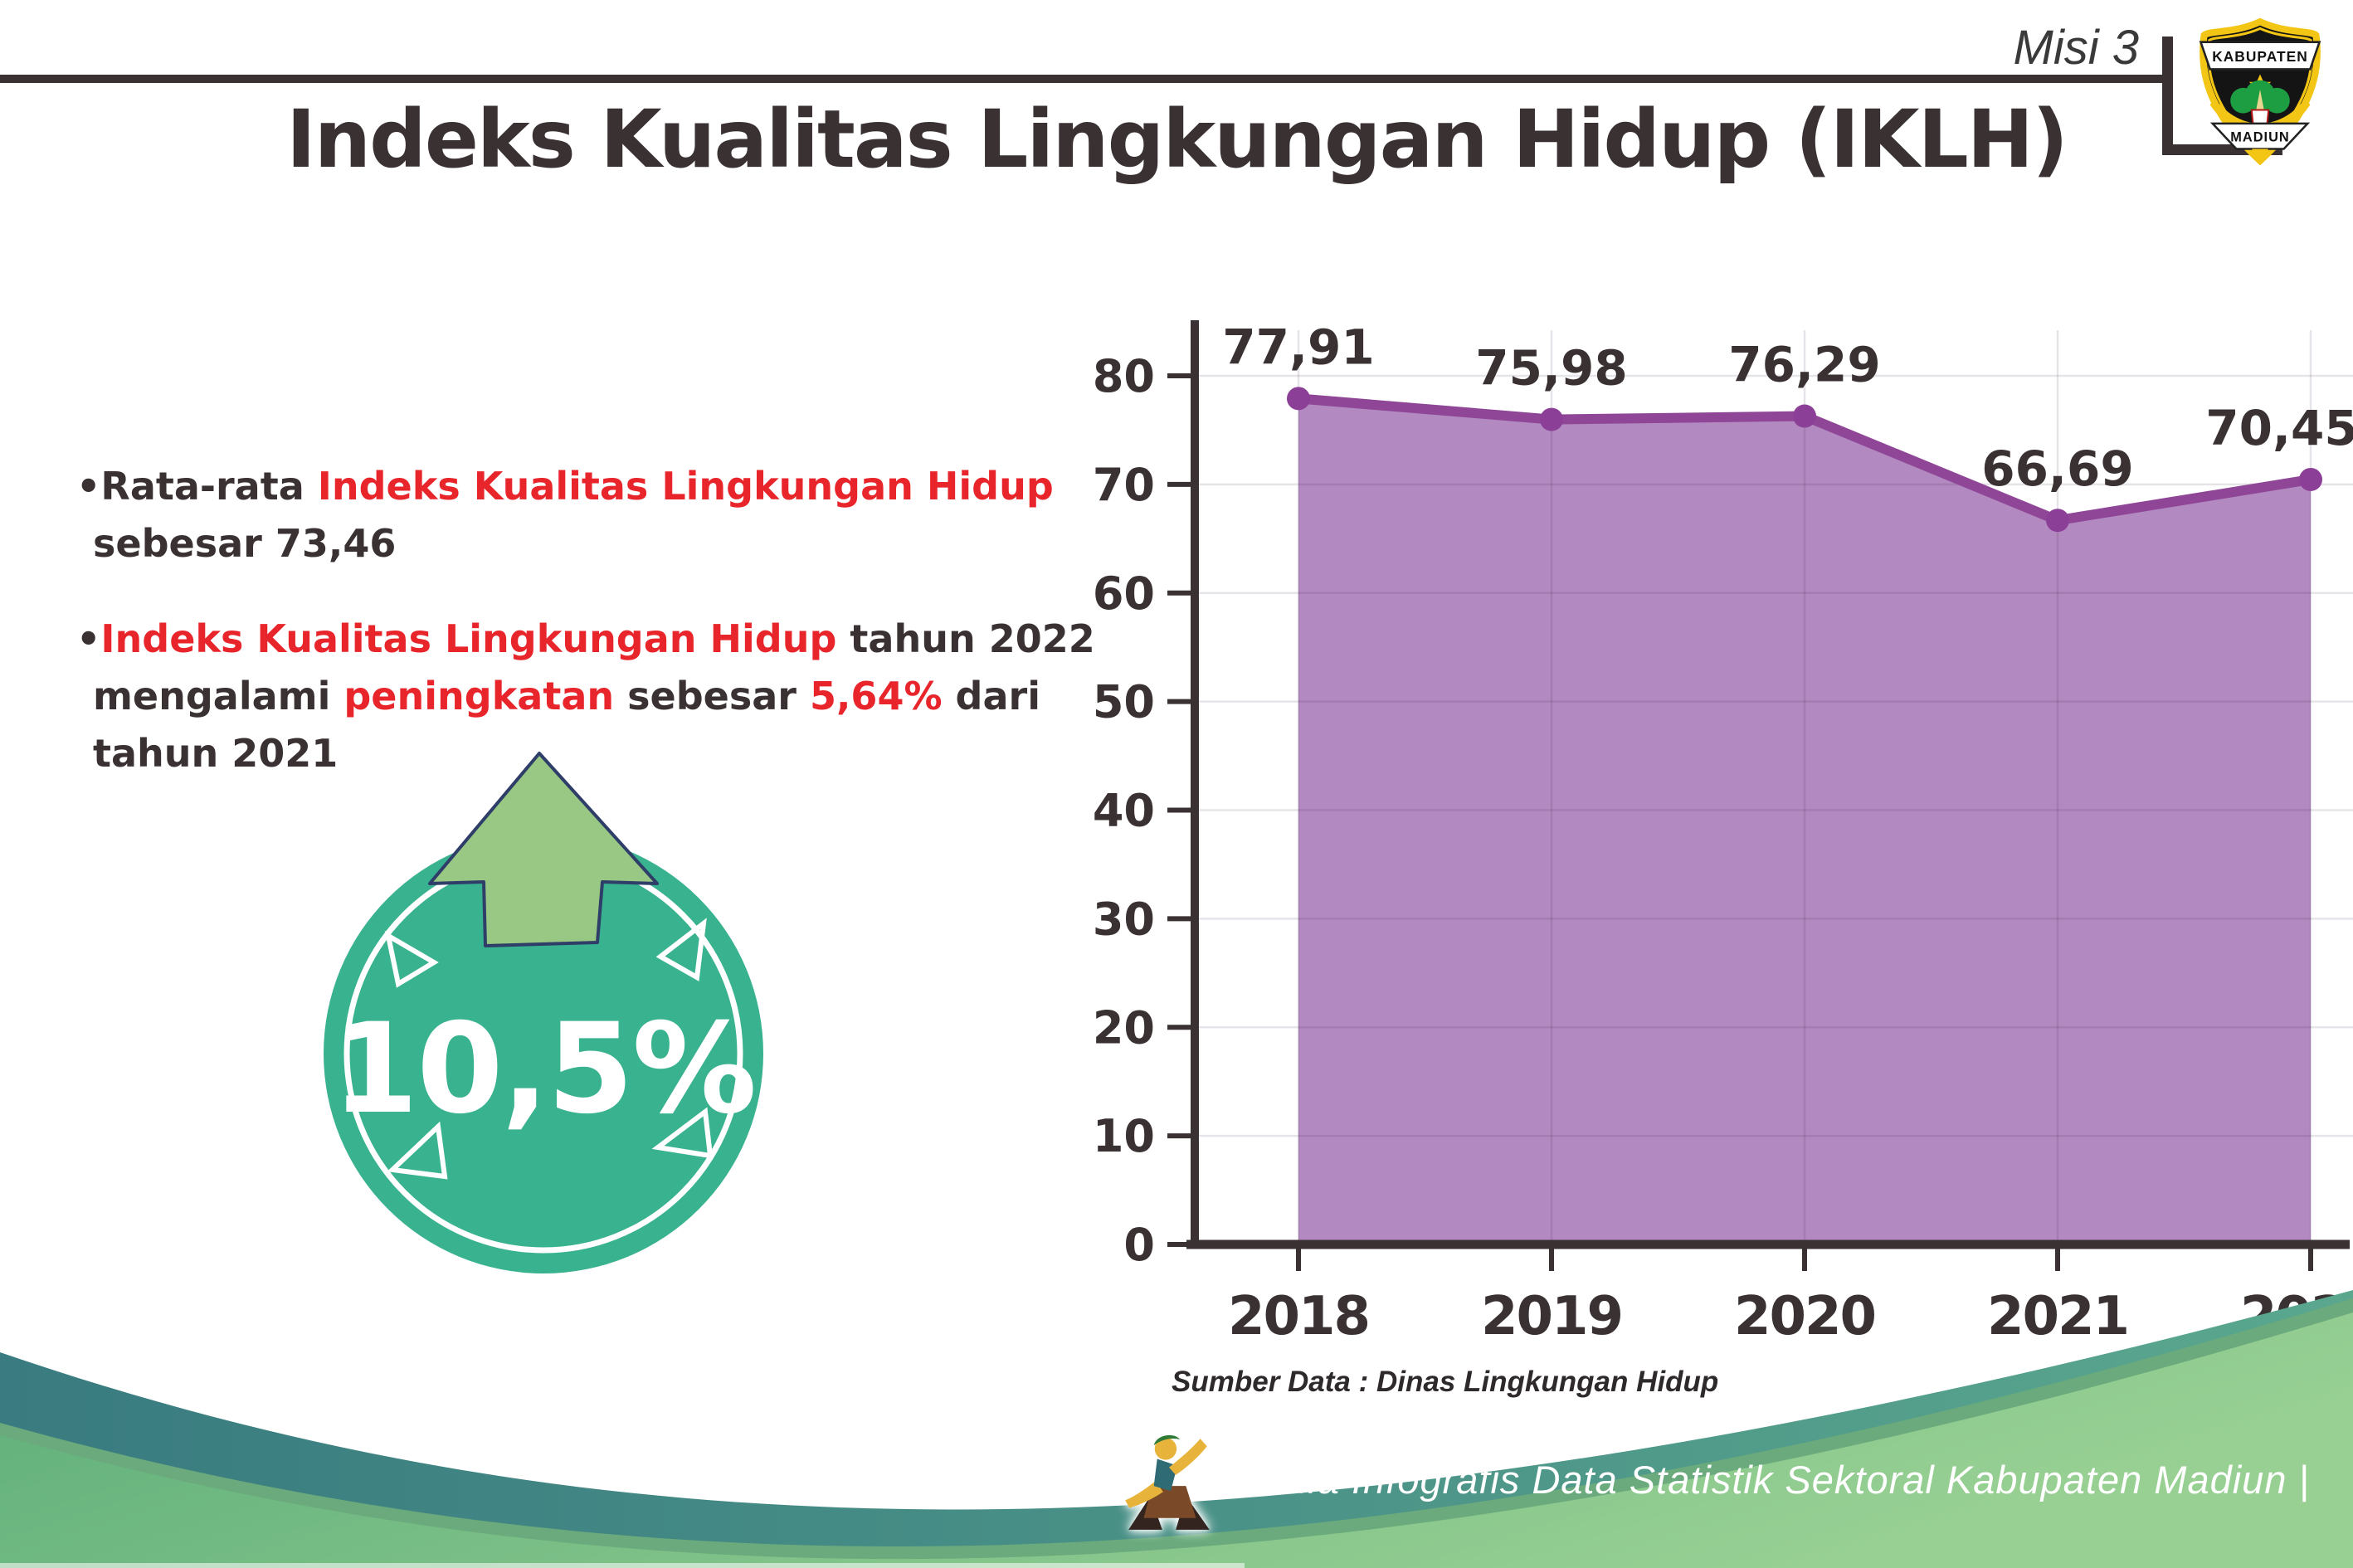 This screenshot has width=2353, height=1568. I want to click on logo-bottom-text: MADIUN, so click(2260, 136).